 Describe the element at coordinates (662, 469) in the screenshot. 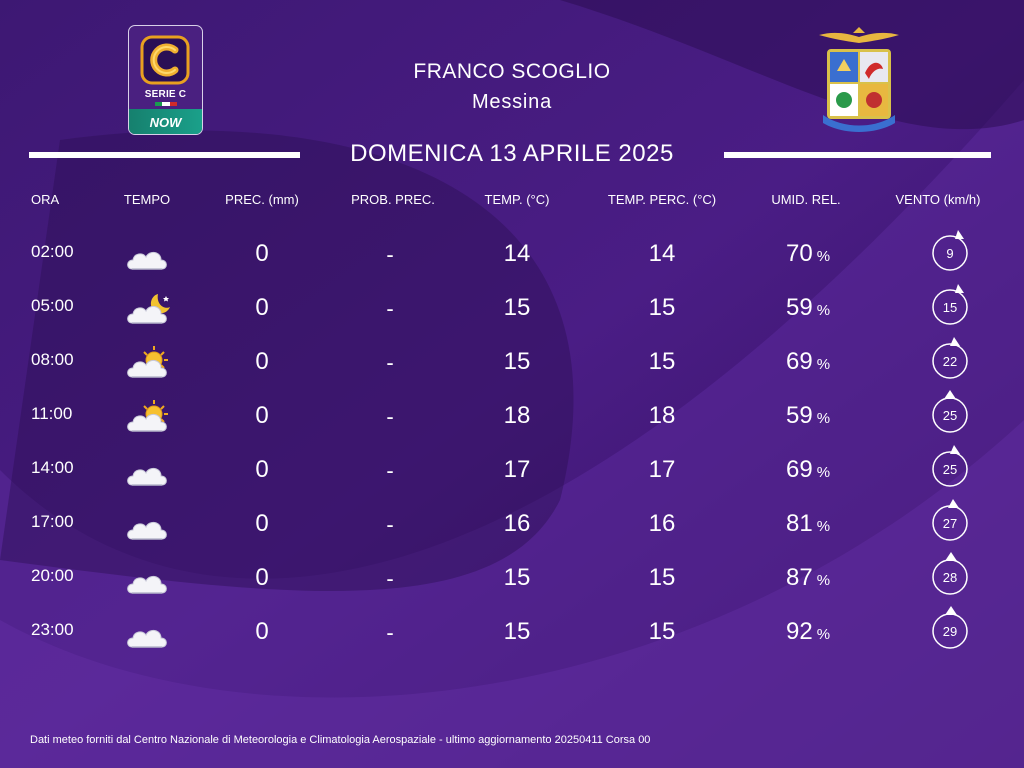

I see `row-temp-perc: 17` at that location.